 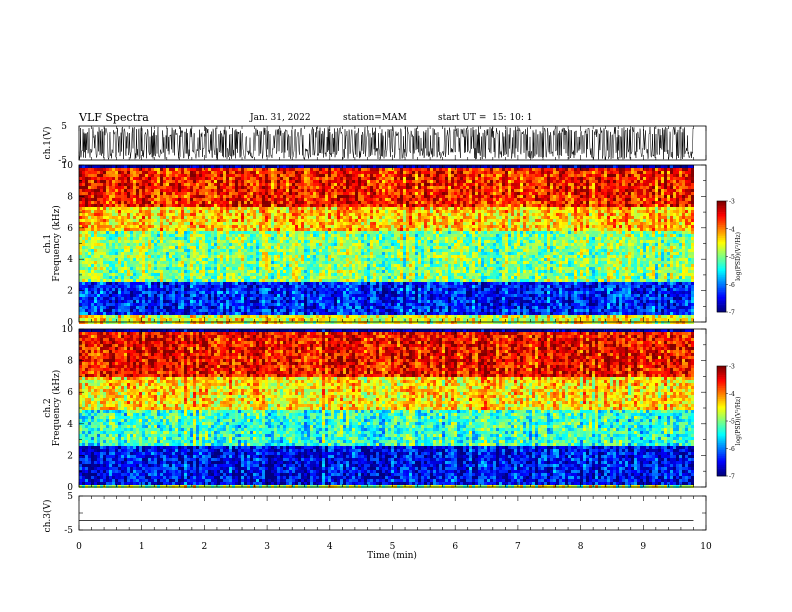 I want to click on x-axis-label: Time (min), so click(x=392, y=555).